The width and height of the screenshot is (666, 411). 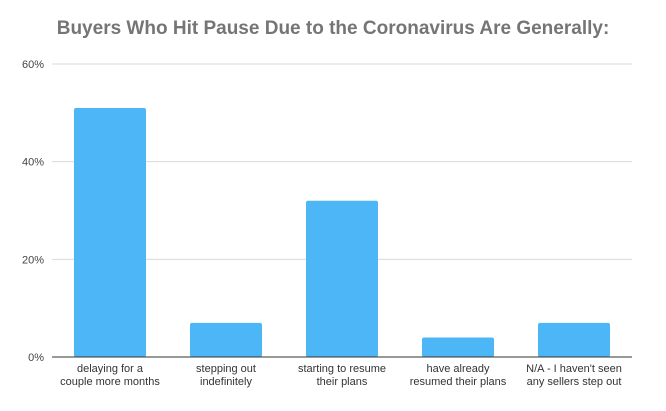 I want to click on y-tick-label: 20%, so click(x=33, y=260).